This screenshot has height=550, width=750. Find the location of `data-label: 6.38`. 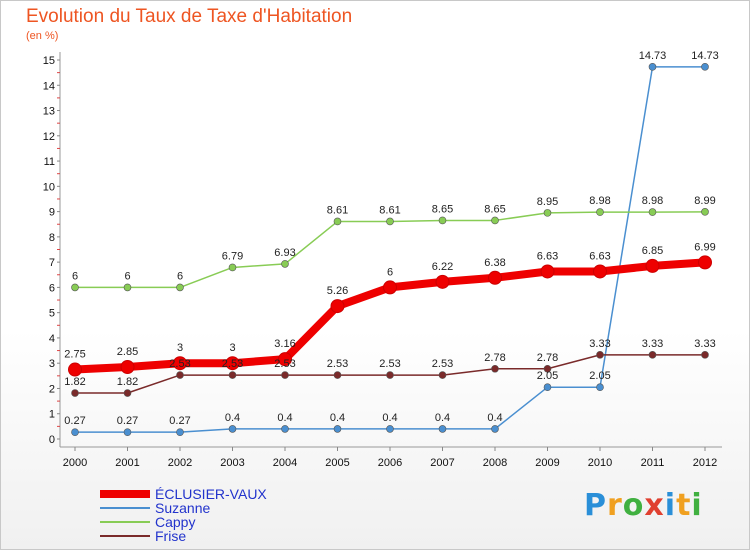

data-label: 6.38 is located at coordinates (494, 263).